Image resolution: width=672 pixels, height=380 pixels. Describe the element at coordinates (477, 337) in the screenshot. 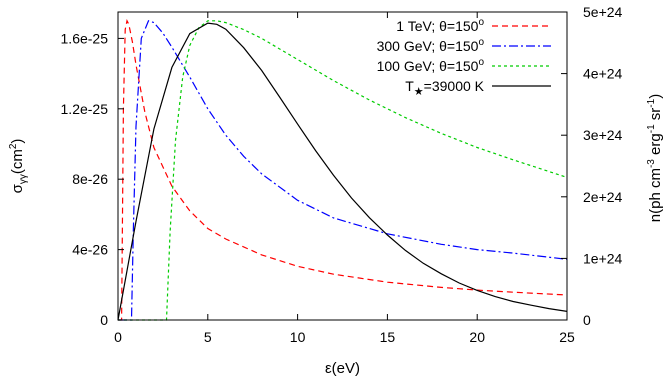

I see `x-tick-label: 20` at that location.